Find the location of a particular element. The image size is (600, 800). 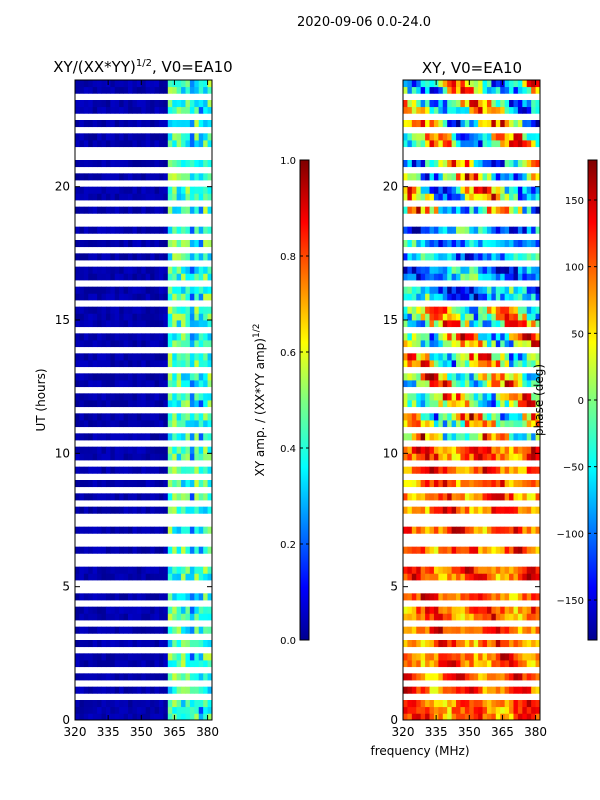

right-panel-title: XY, V0=EA10 is located at coordinates (472, 68).